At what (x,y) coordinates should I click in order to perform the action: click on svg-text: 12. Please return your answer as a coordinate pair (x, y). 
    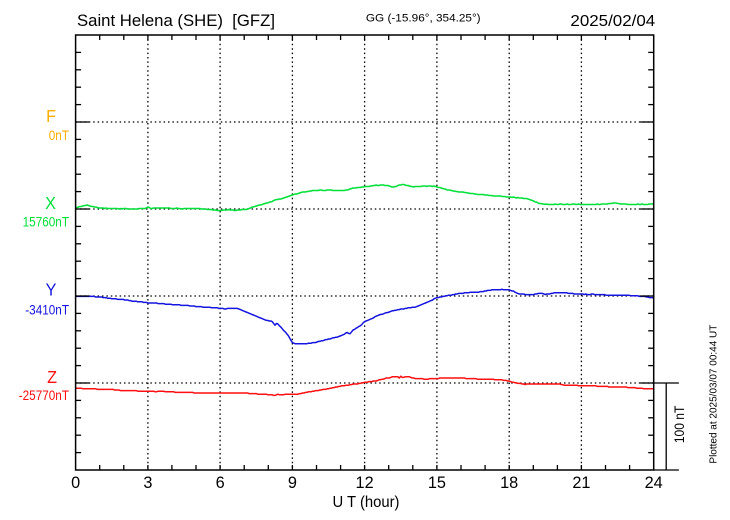
    Looking at the image, I should click on (365, 483).